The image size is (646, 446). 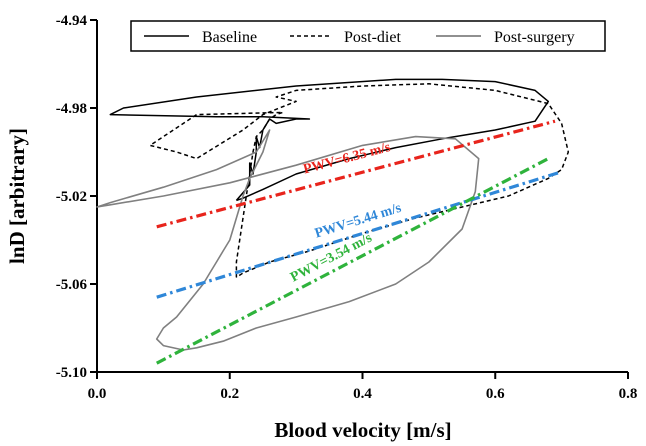 I want to click on y-axis-label: lnD [arbitrary], so click(x=17, y=196).